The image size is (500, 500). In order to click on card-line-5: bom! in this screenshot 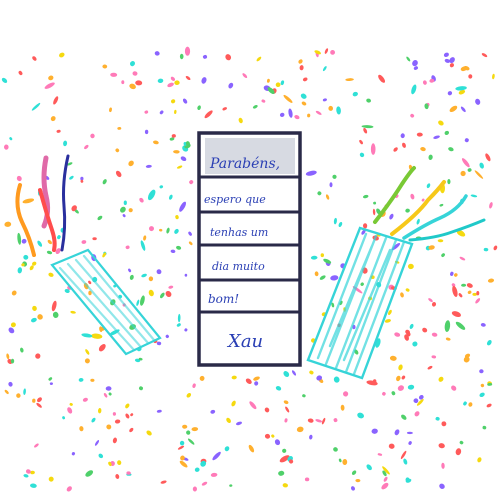, I will do `click(223, 299)`.